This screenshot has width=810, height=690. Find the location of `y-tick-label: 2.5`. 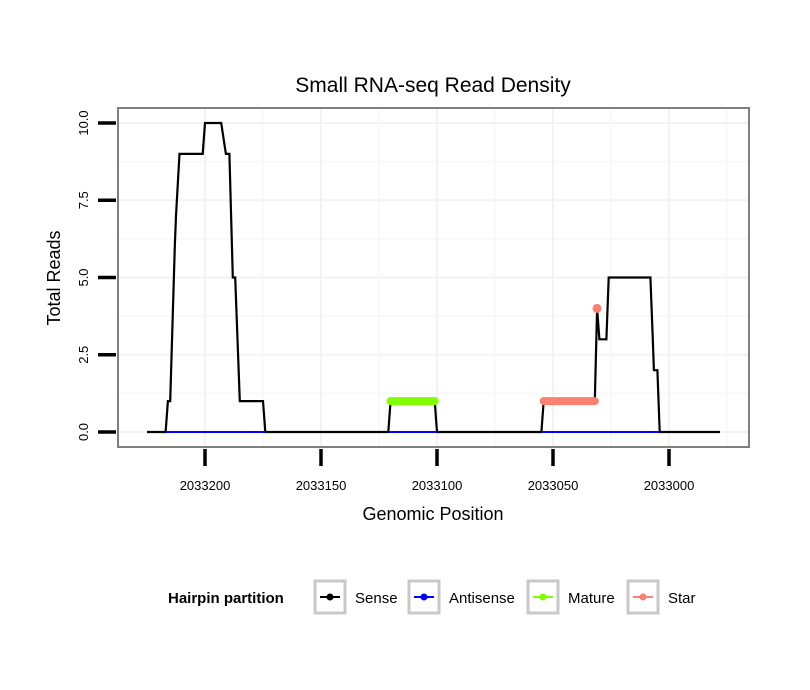

y-tick-label: 2.5 is located at coordinates (83, 355).